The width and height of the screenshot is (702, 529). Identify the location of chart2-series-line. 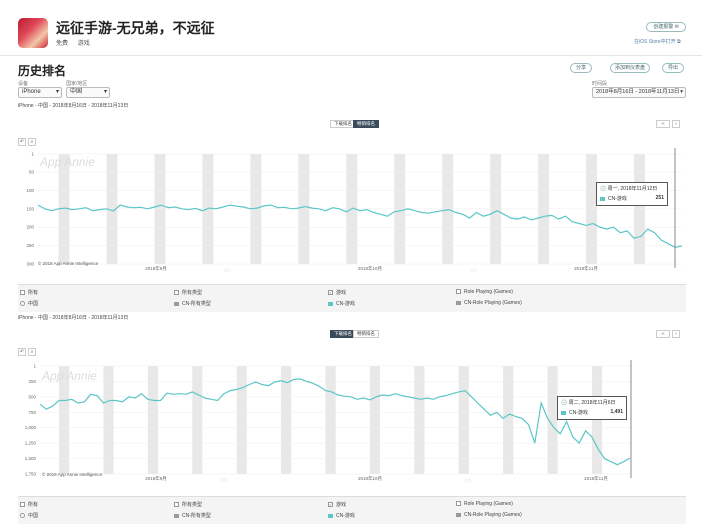
(335, 422).